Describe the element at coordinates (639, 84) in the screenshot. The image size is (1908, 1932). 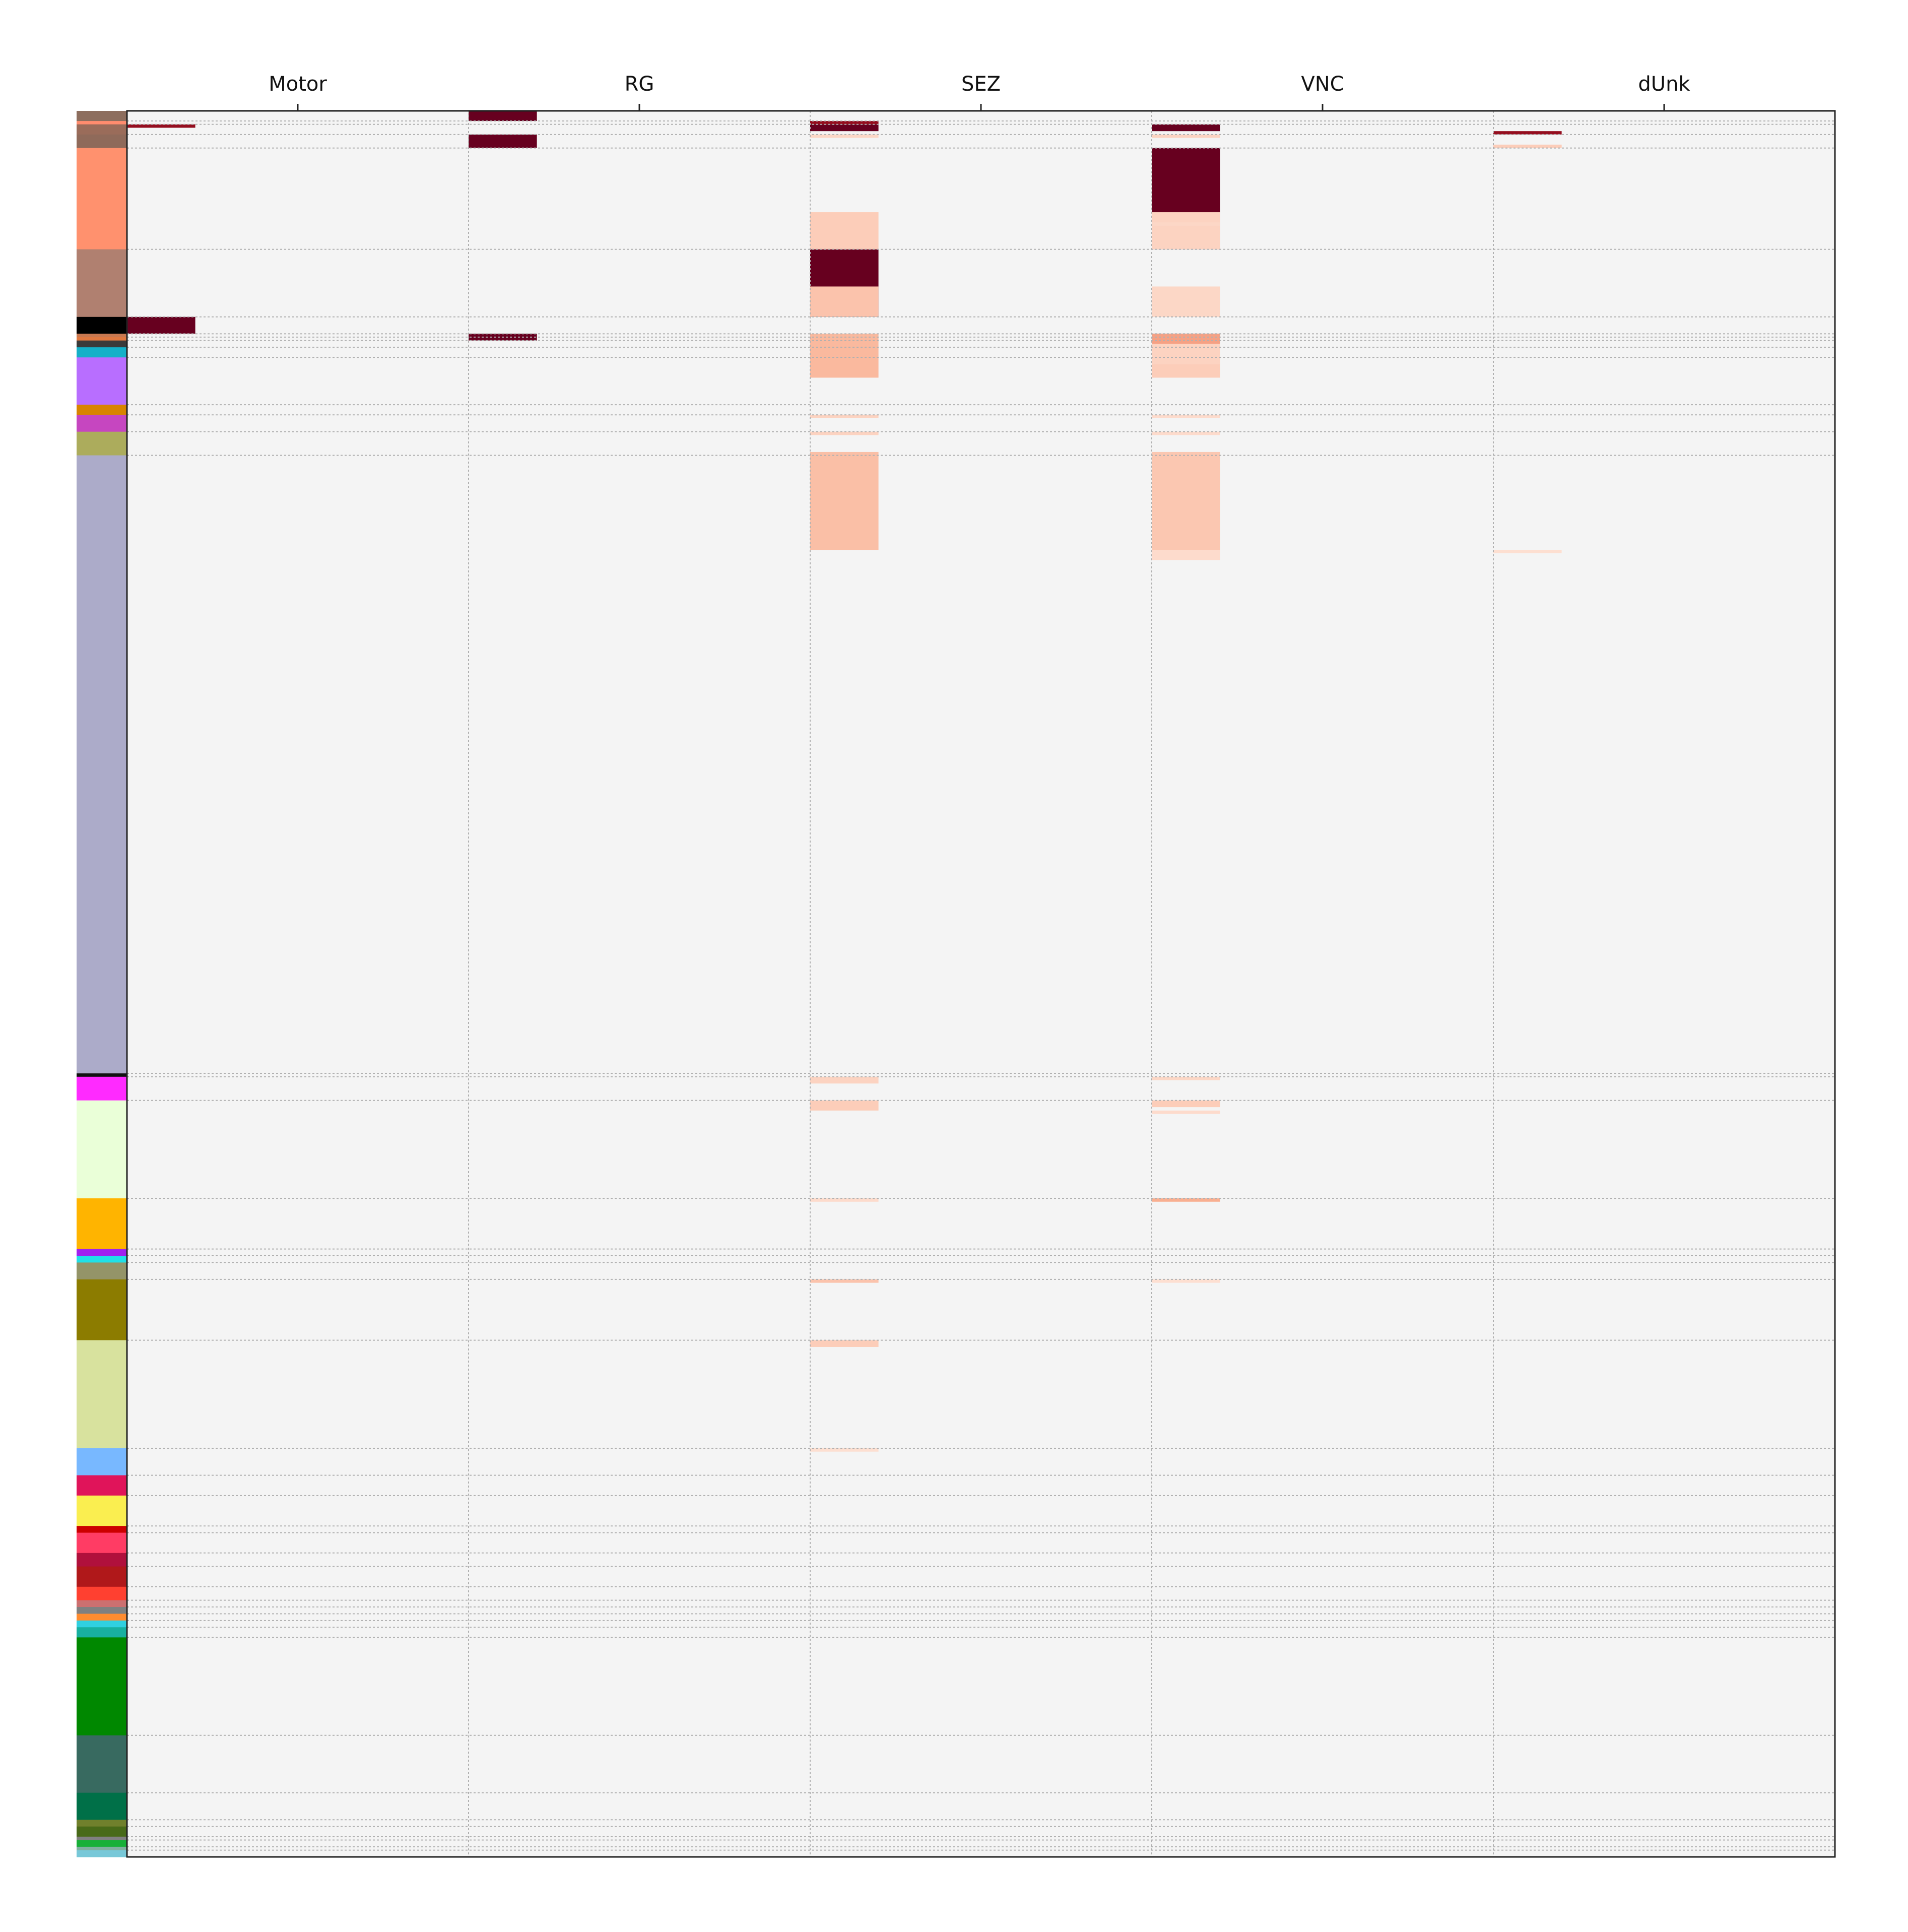
I see `x-tick-label-rg: RG` at that location.